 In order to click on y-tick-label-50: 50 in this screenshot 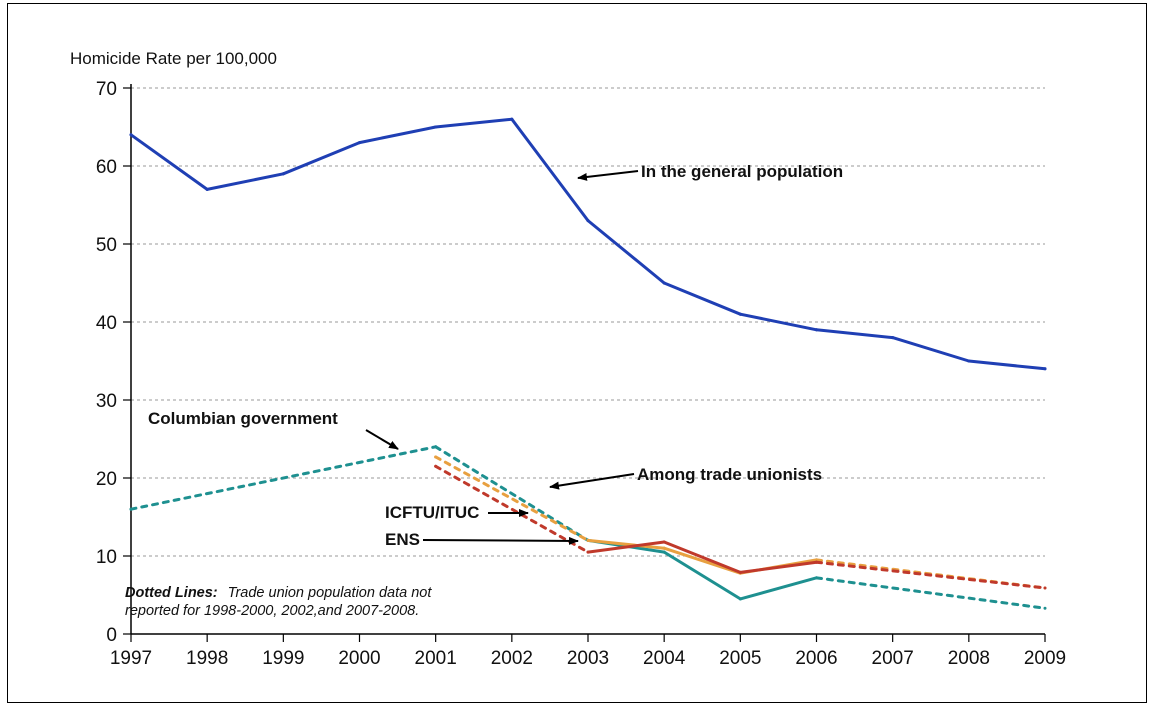, I will do `click(106, 245)`.